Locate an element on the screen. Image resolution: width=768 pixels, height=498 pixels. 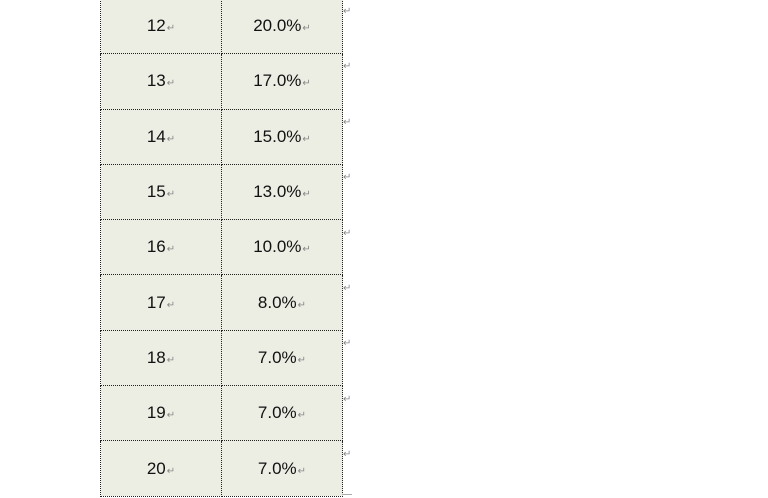
percent-text: 8.0% is located at coordinates (277, 302).